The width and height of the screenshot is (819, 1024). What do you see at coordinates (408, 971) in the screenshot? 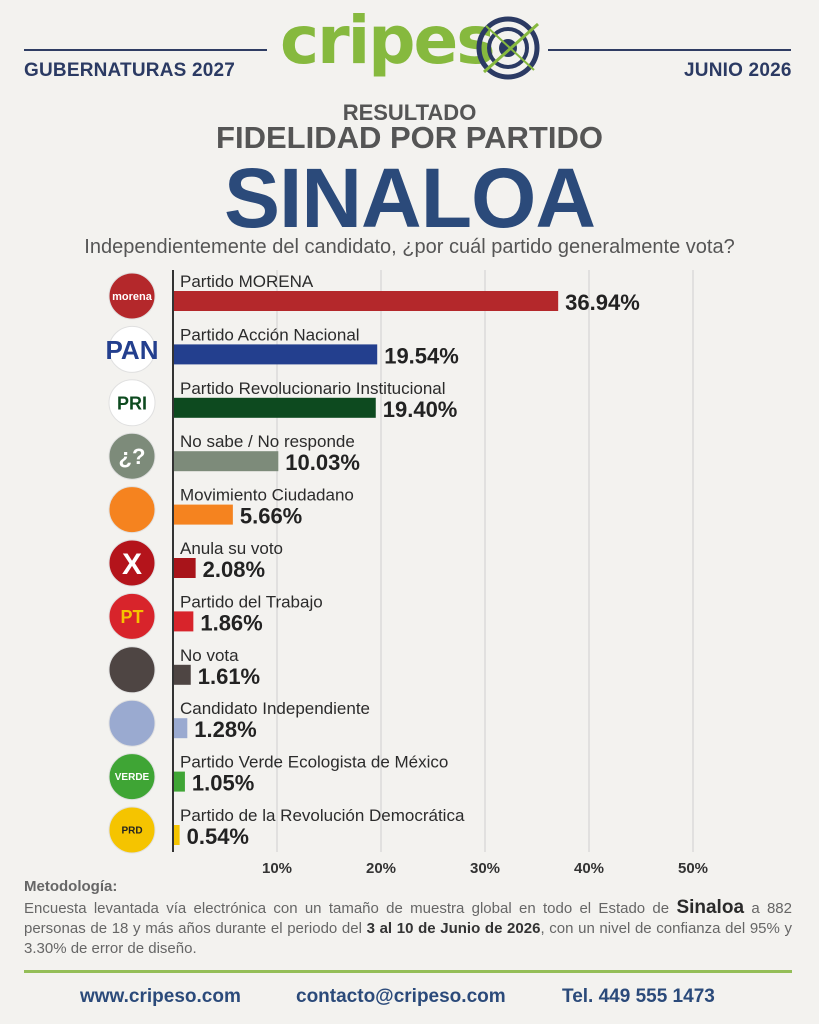
I see `footer-rule` at bounding box center [408, 971].